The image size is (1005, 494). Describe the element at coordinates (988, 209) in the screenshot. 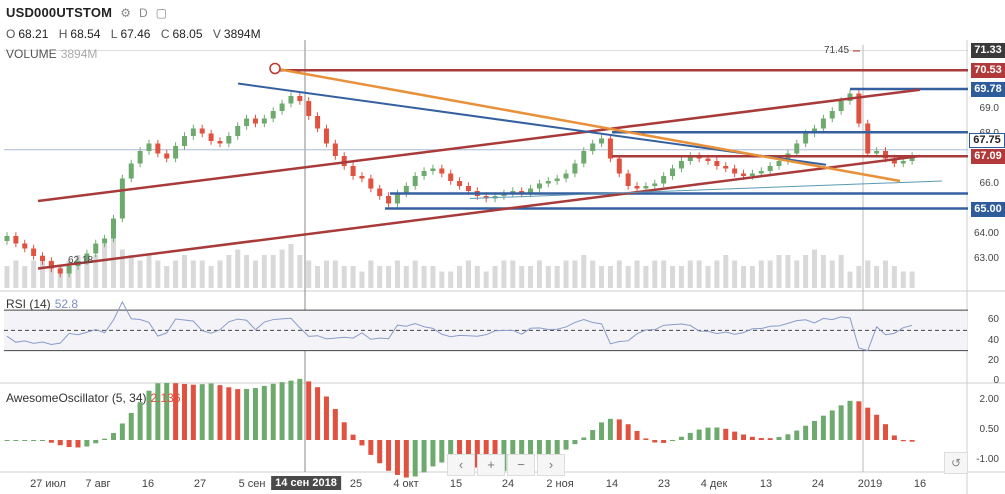

I see `price-level-tag: 65.00` at that location.